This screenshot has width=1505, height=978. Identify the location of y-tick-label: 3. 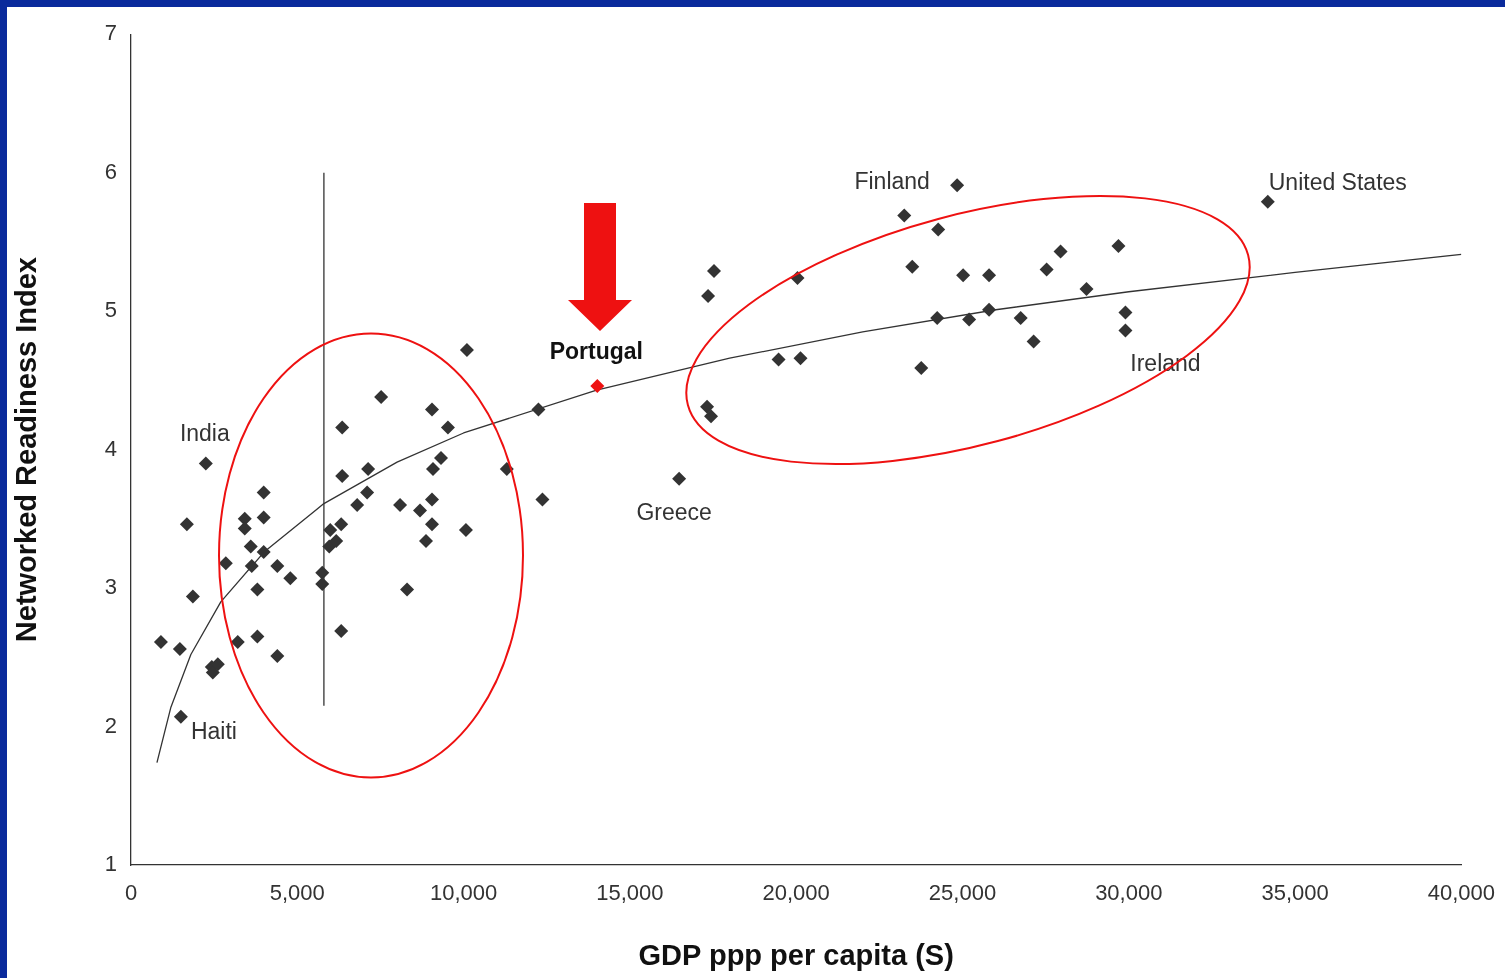
(110, 587).